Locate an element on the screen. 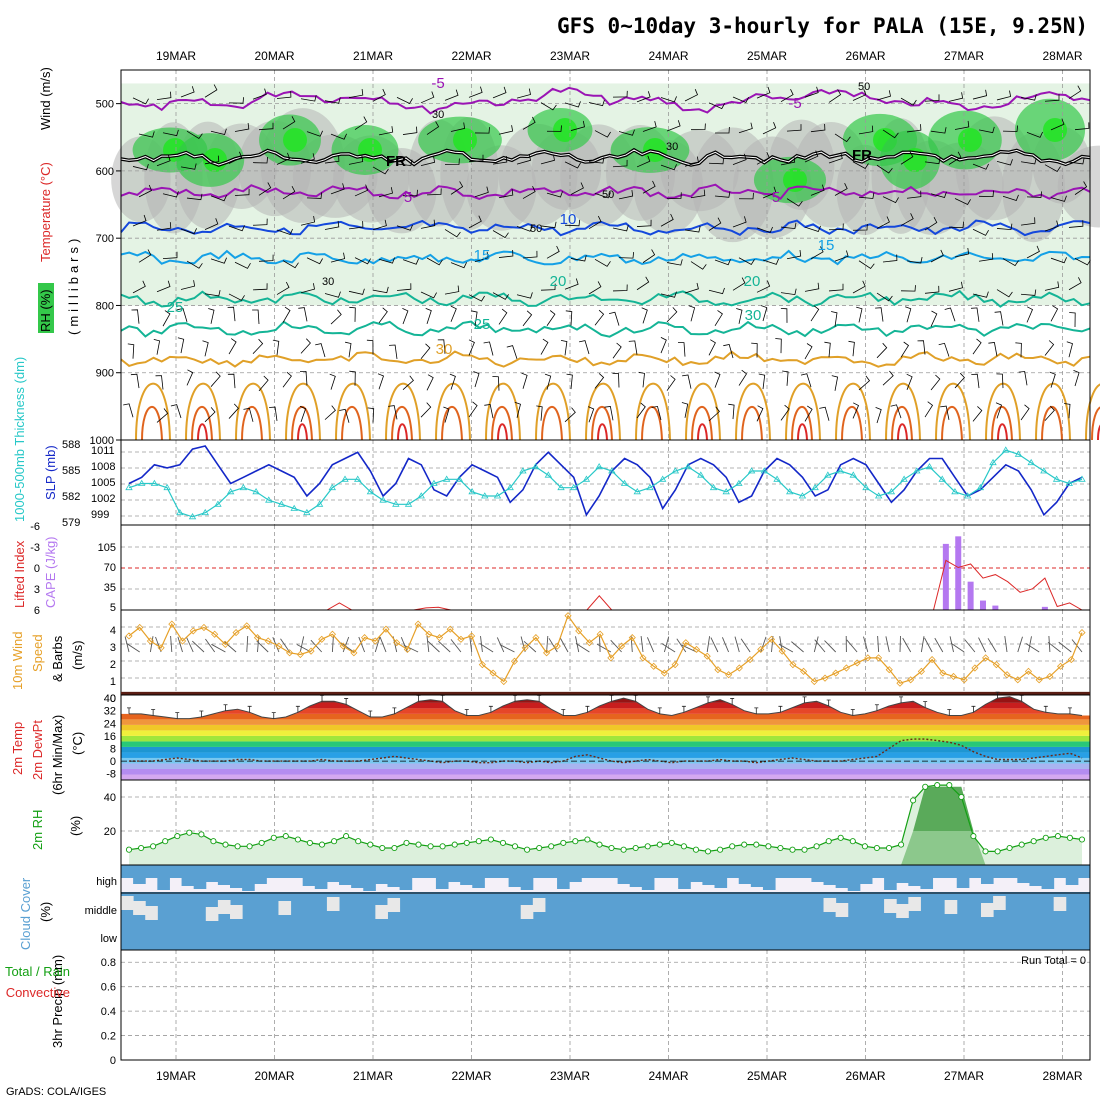 This screenshot has width=1100, height=1100. dewpoint-2m-label: 2m DewPt is located at coordinates (37, 750).